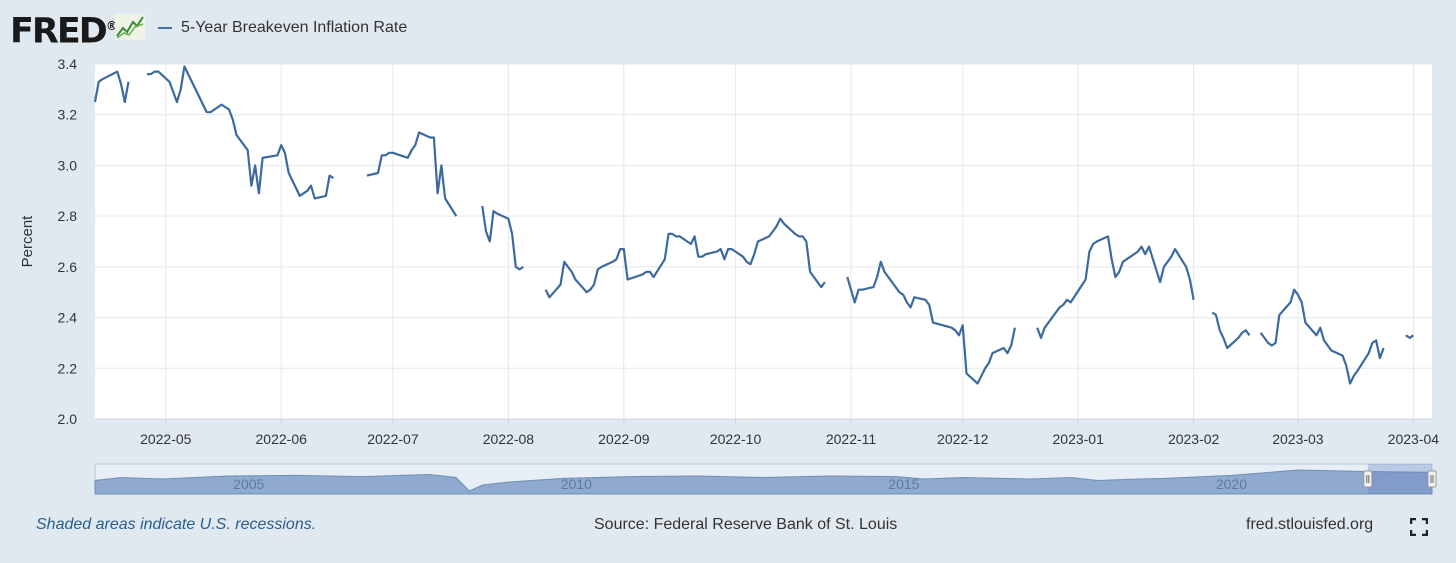 The image size is (1456, 563). I want to click on x-tick-label: 2022-12, so click(963, 439).